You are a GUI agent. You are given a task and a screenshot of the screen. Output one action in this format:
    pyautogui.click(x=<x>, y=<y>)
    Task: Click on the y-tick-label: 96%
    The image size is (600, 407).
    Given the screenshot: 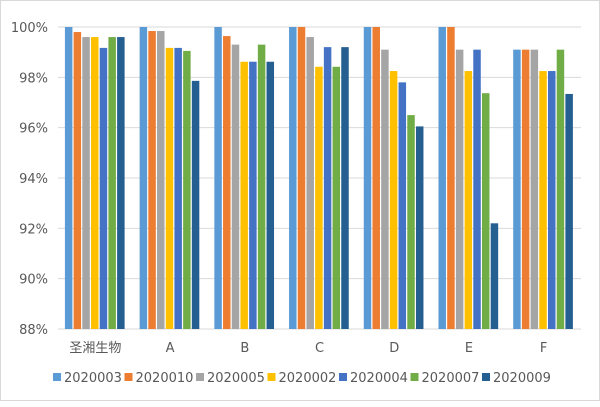 What is the action you would take?
    pyautogui.click(x=33, y=129)
    